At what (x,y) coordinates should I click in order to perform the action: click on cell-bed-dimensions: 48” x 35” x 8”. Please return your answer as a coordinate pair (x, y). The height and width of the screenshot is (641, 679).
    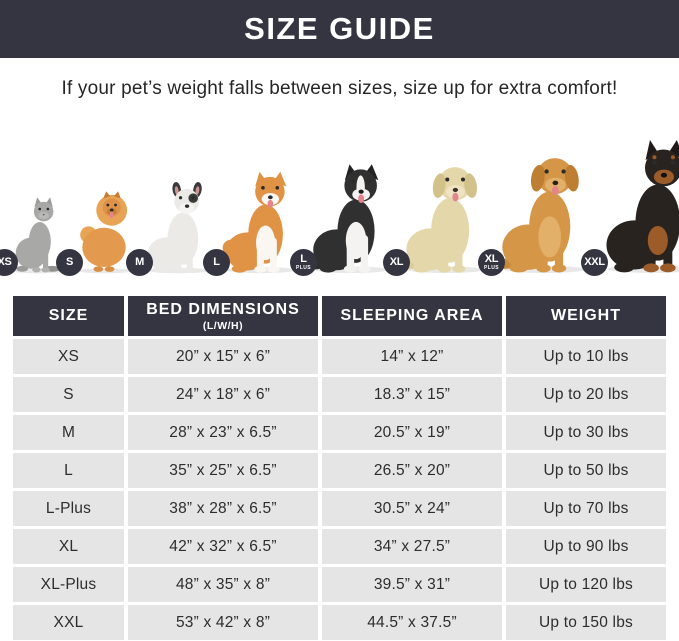
    Looking at the image, I should click on (223, 584).